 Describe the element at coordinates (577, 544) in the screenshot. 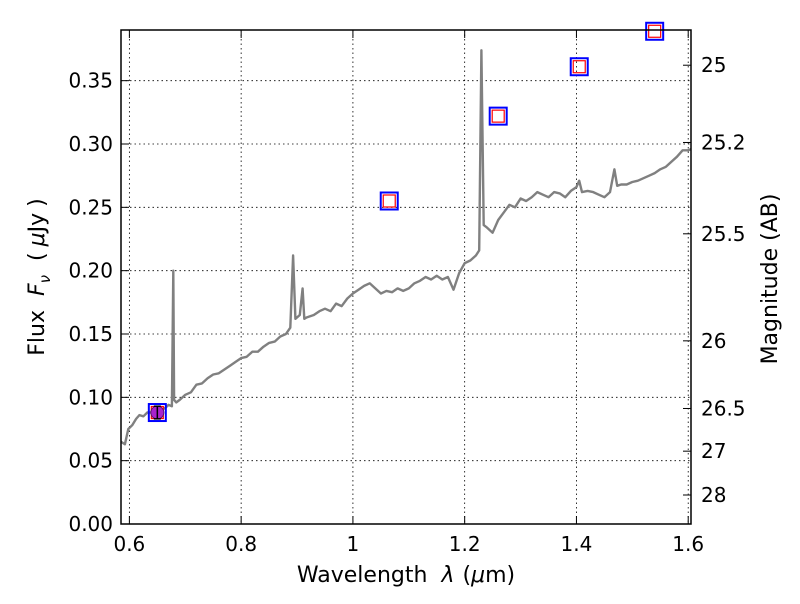

I see `x-tick-label: 1.4` at that location.